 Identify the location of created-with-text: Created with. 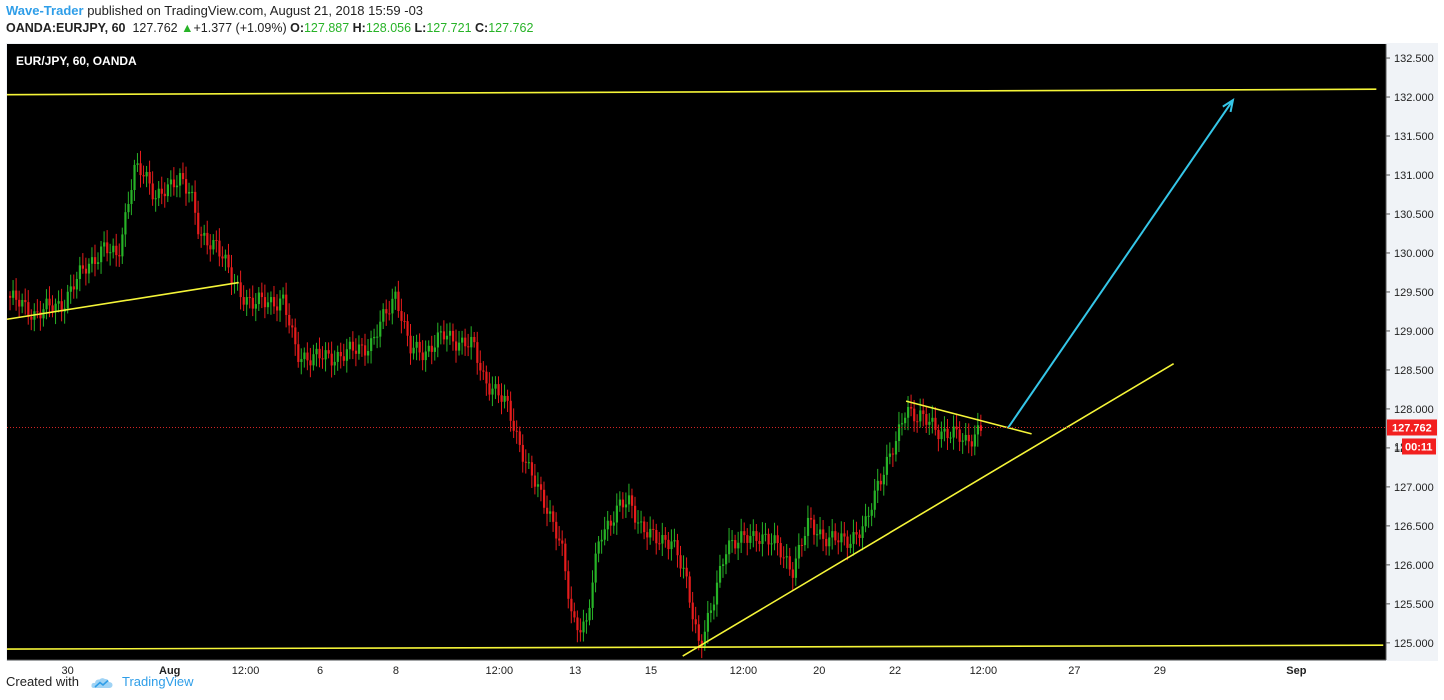
(42, 681).